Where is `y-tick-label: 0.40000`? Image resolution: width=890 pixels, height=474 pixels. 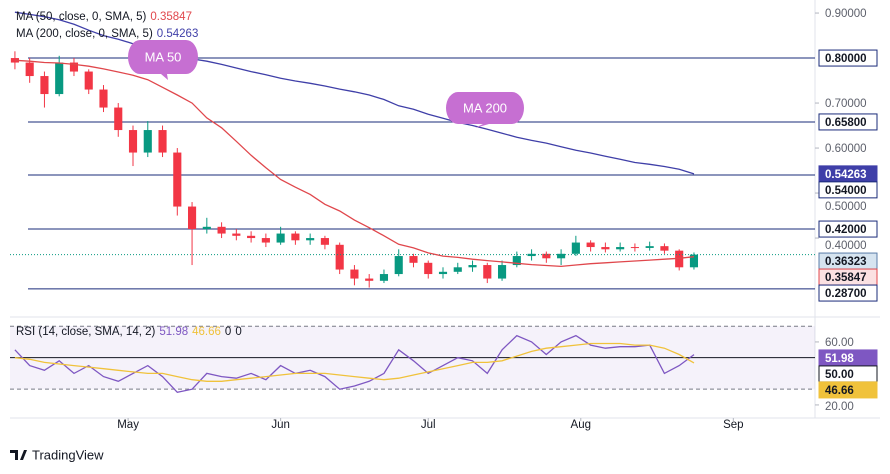
y-tick-label: 0.40000 is located at coordinates (846, 246).